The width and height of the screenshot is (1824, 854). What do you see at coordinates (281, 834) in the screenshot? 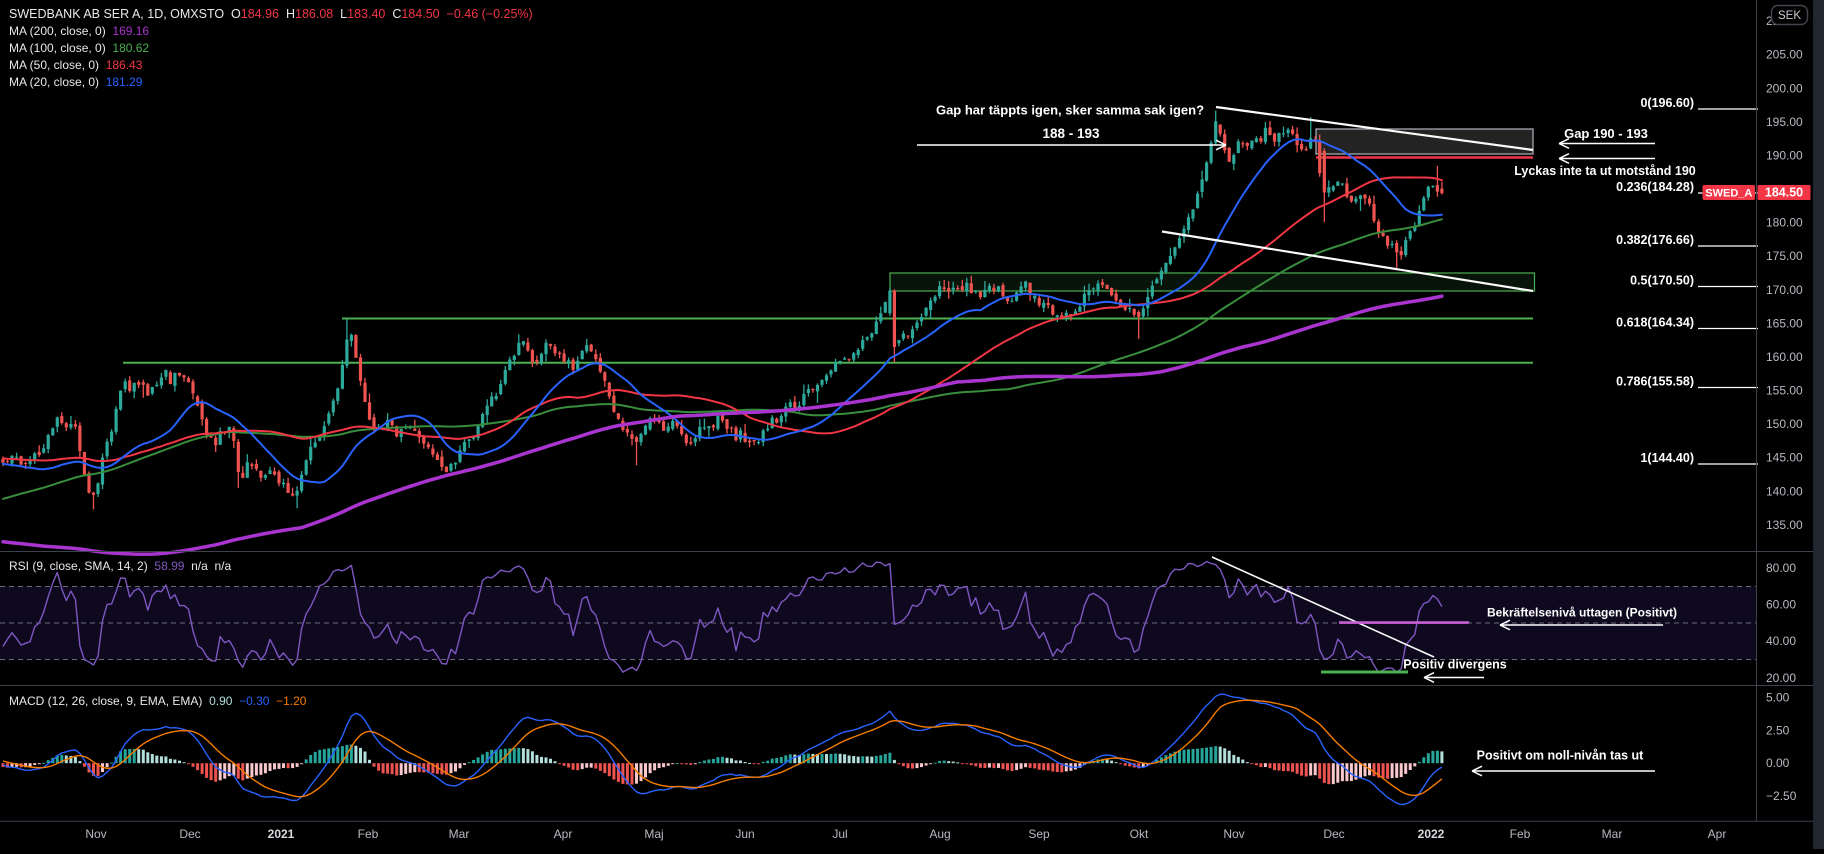
I see `svg-text: 2021` at bounding box center [281, 834].